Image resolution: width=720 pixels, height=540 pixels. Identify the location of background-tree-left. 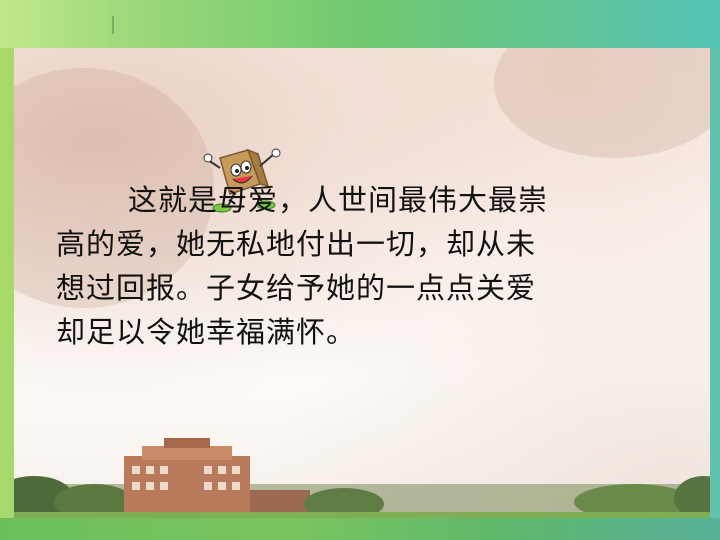
(114, 188).